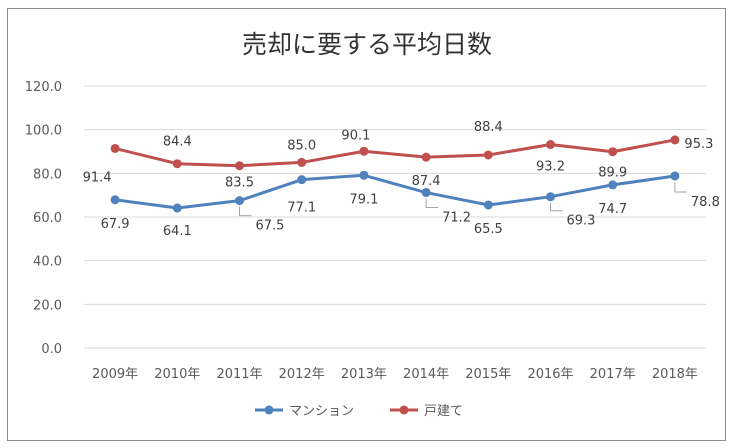 This screenshot has width=734, height=448. I want to click on data-label: 90.1, so click(355, 135).